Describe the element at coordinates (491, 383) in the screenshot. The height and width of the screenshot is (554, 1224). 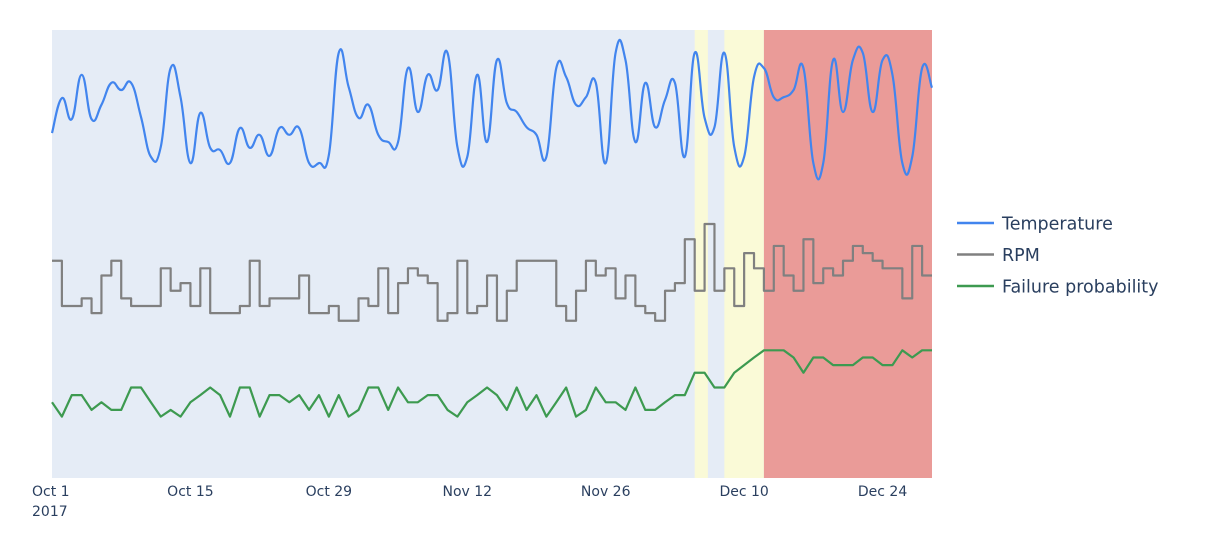
I see `series-line-failure-probability` at that location.